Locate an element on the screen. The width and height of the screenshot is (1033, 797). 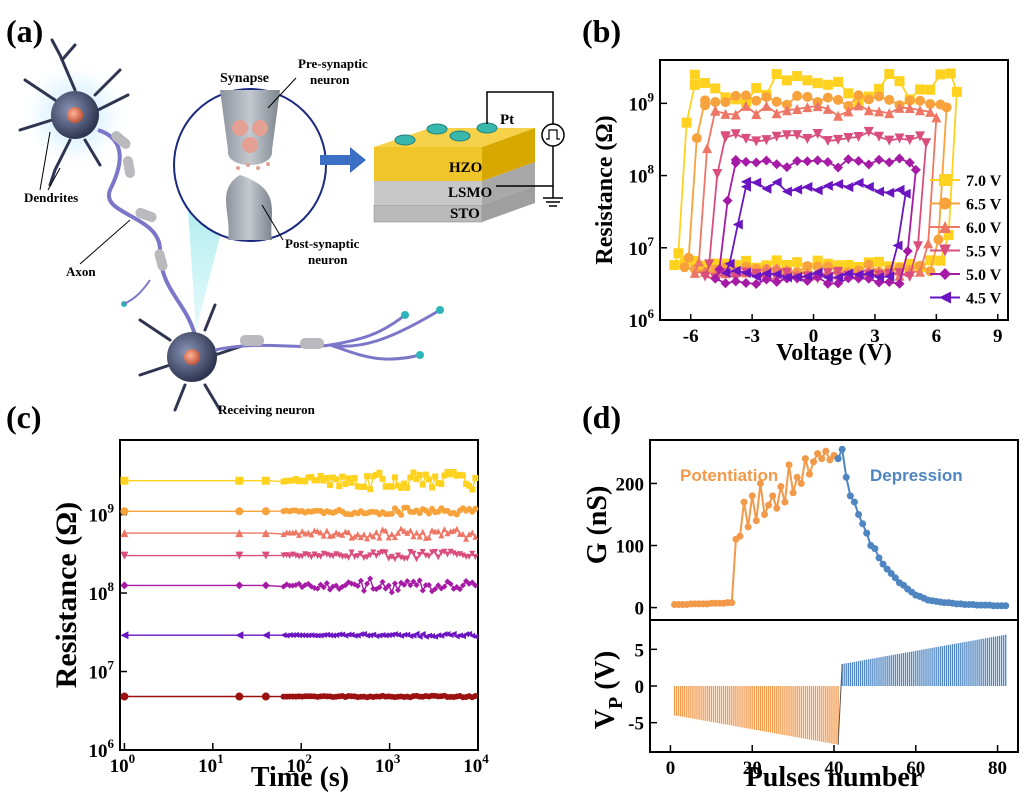
ground-icon is located at coordinates (553, 202).